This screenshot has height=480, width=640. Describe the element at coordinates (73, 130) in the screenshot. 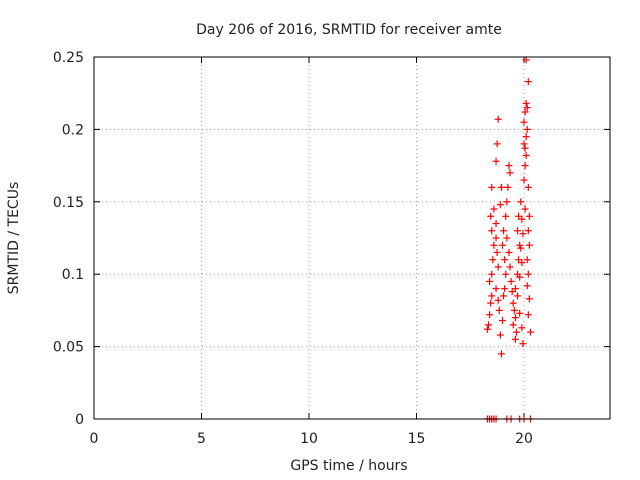

I see `y-tick-label: 0.2` at that location.